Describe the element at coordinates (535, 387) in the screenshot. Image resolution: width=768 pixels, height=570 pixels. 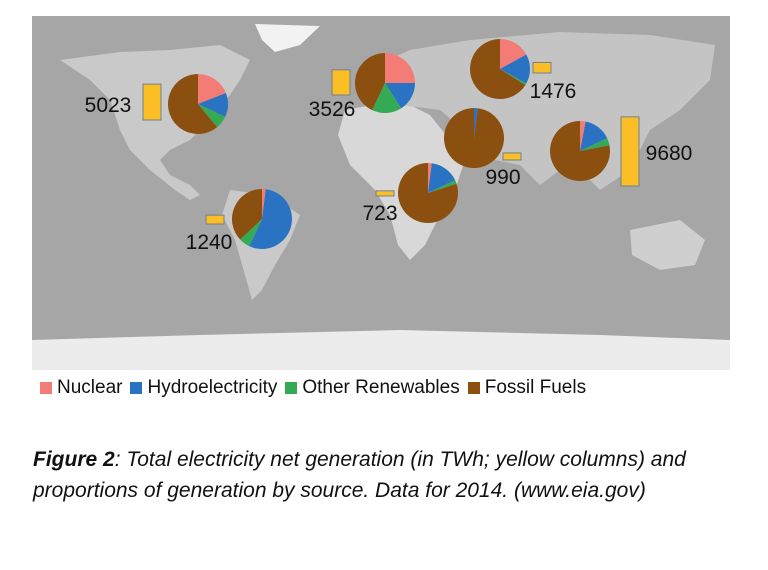
I see `legend-label: Fossil Fuels` at that location.